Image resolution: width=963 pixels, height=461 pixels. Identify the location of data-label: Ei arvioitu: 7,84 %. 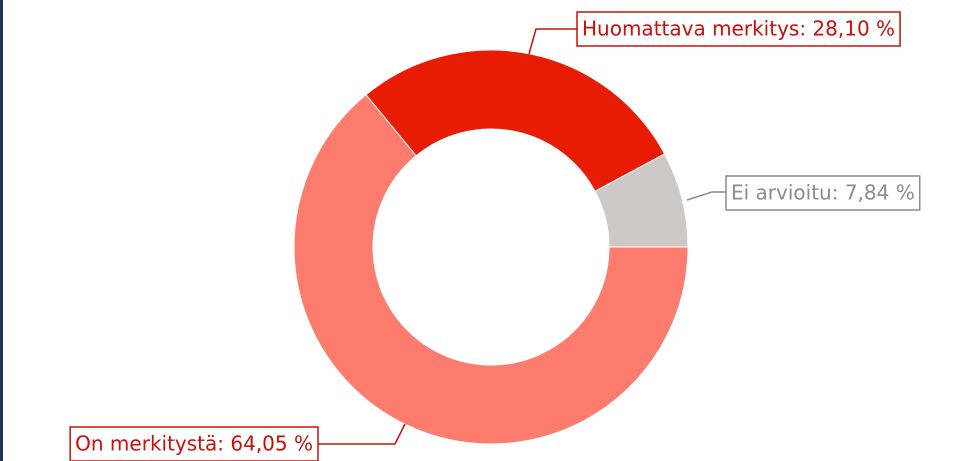
(823, 193).